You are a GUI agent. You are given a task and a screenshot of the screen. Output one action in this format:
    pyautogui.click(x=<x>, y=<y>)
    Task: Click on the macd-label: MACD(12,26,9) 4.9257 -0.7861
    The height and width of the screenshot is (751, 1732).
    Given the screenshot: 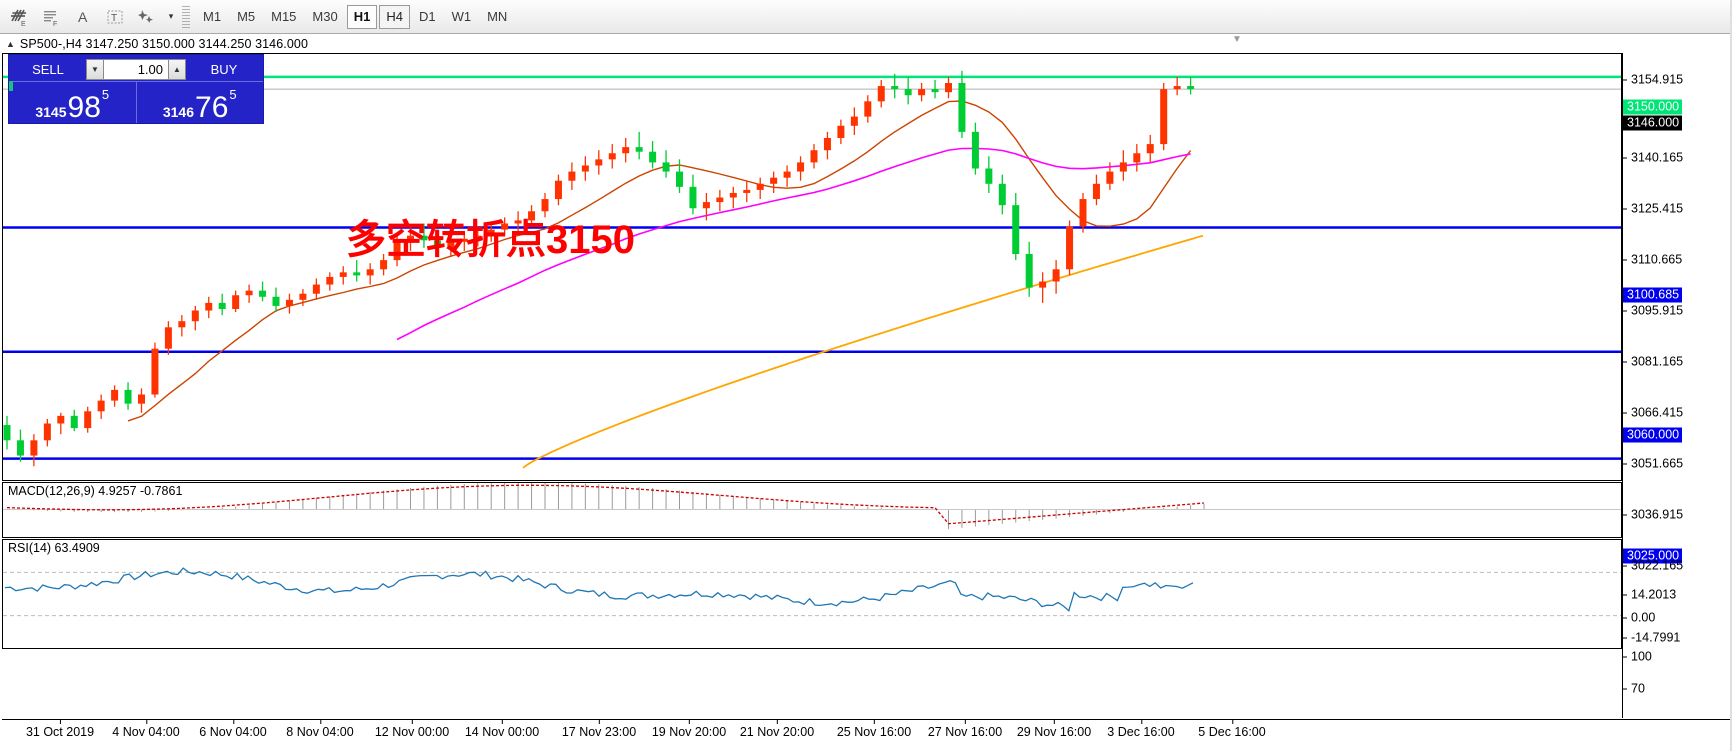 What is the action you would take?
    pyautogui.click(x=95, y=491)
    